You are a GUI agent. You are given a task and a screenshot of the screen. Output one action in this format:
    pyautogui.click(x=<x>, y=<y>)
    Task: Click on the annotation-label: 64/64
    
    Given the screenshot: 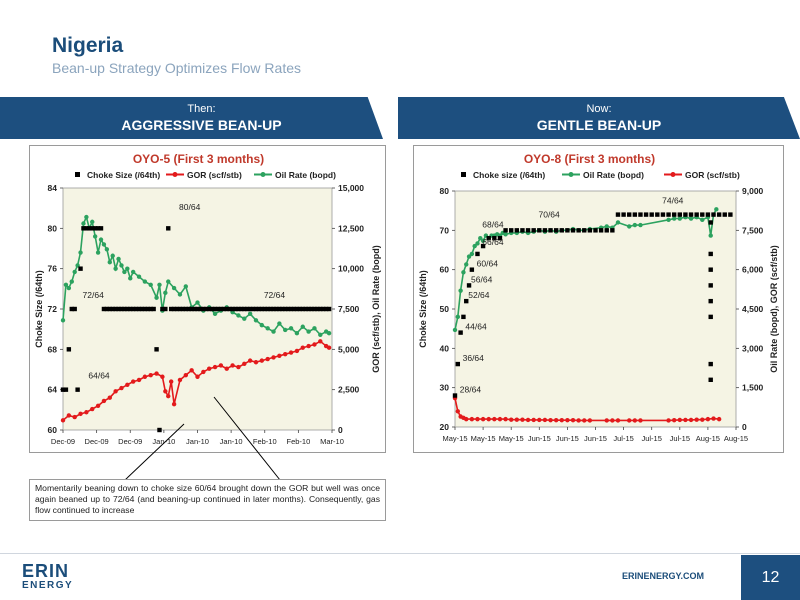 What is the action you would take?
    pyautogui.click(x=99, y=376)
    